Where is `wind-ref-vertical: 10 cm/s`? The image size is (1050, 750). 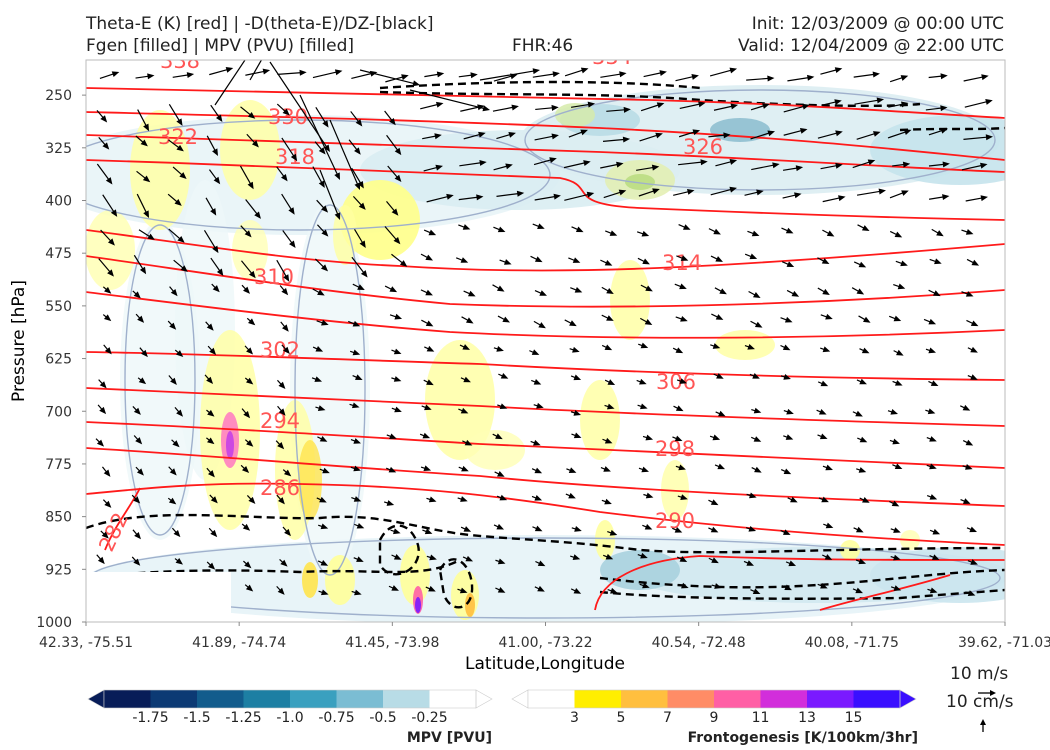 wind-ref-vertical: 10 cm/s is located at coordinates (980, 702).